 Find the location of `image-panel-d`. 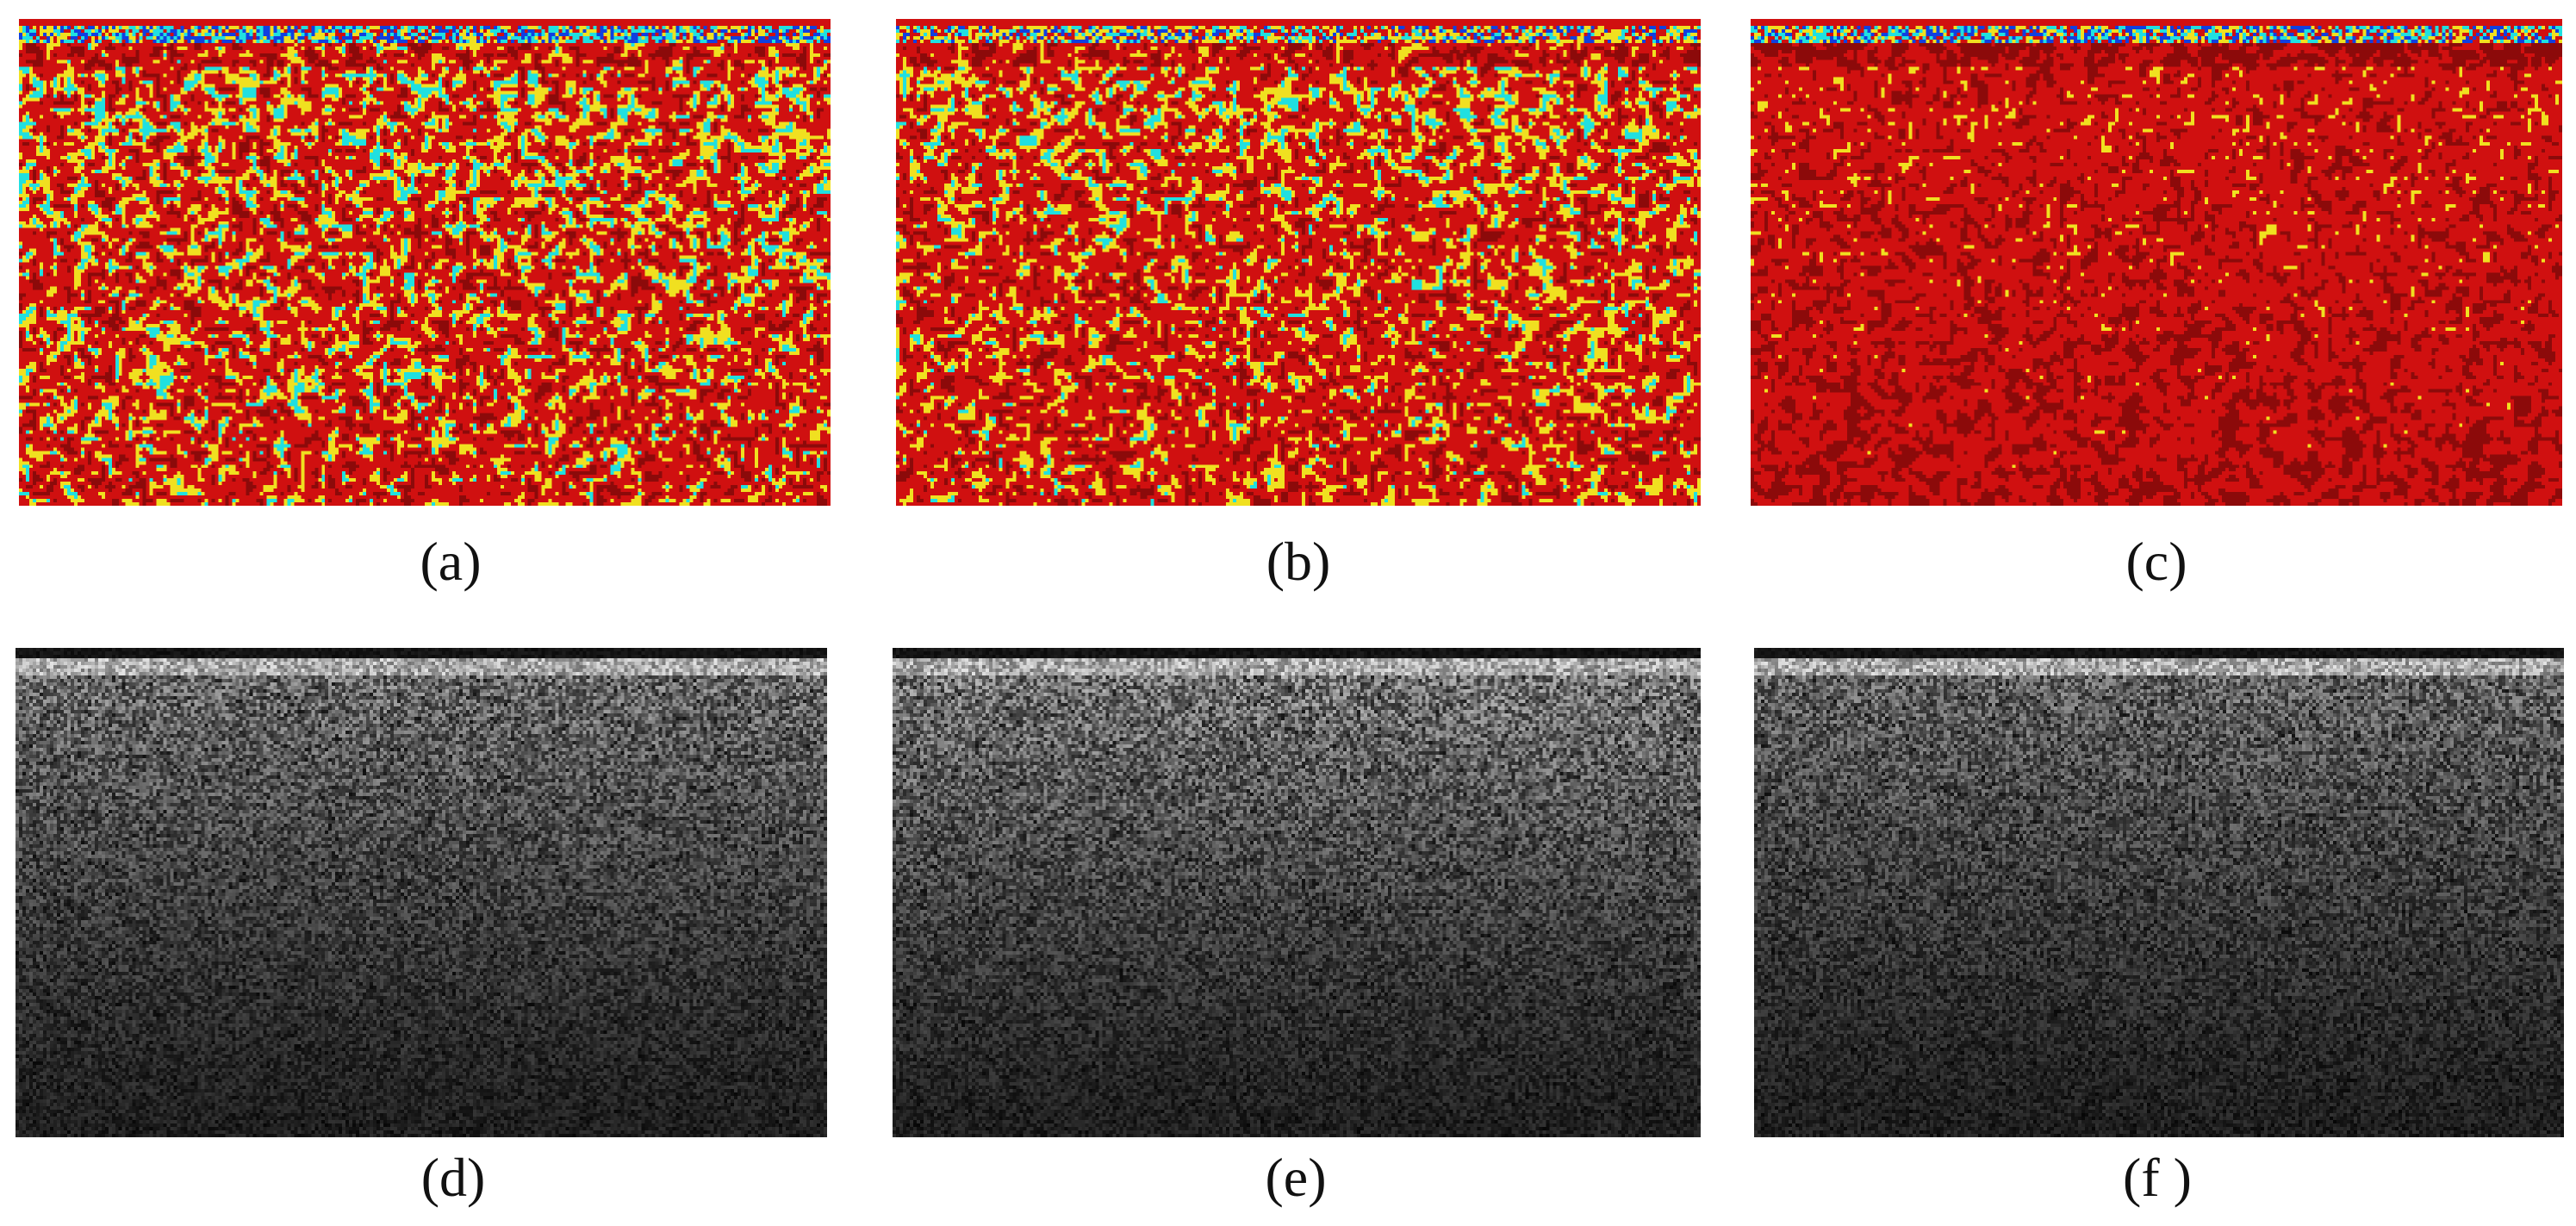

image-panel-d is located at coordinates (422, 892).